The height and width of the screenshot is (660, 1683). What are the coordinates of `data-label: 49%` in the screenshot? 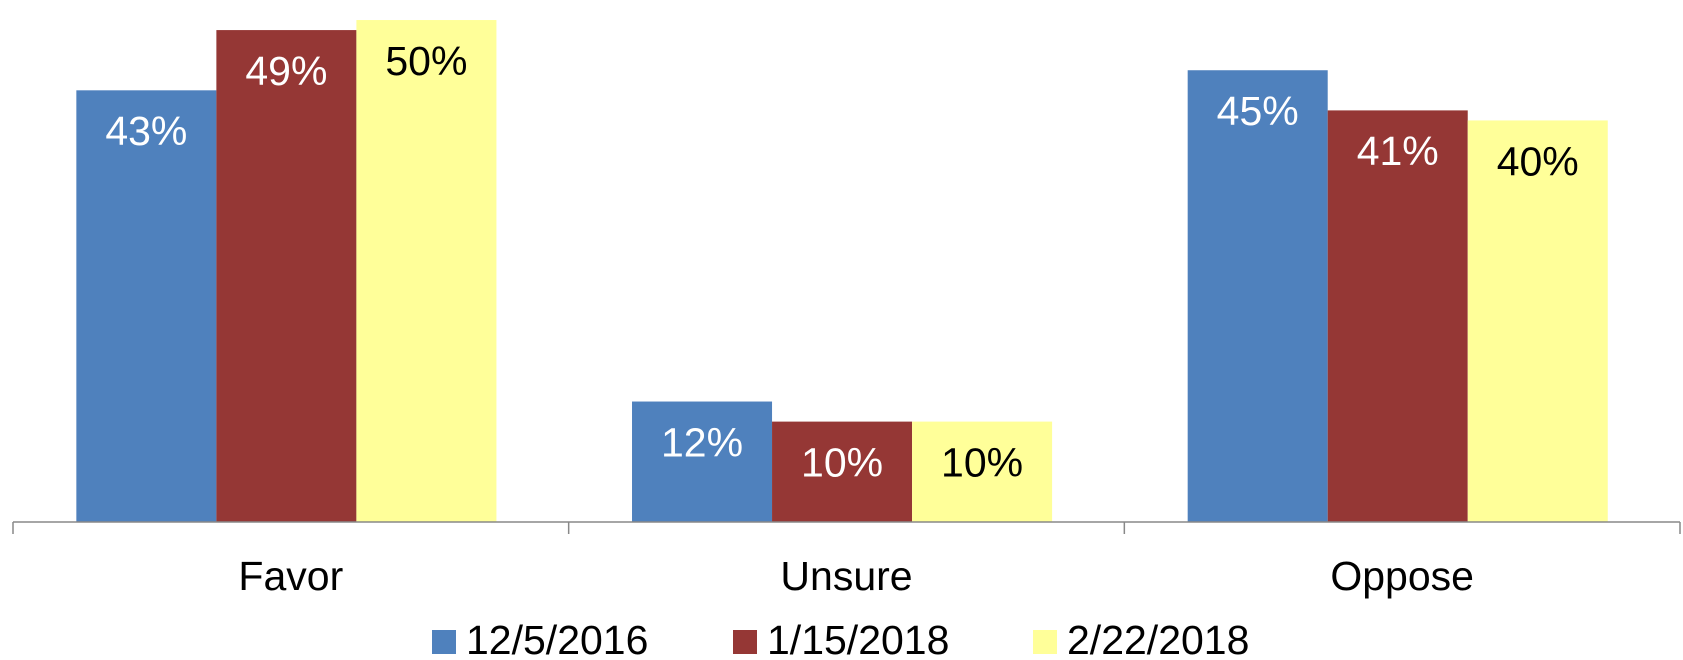 It's located at (286, 71).